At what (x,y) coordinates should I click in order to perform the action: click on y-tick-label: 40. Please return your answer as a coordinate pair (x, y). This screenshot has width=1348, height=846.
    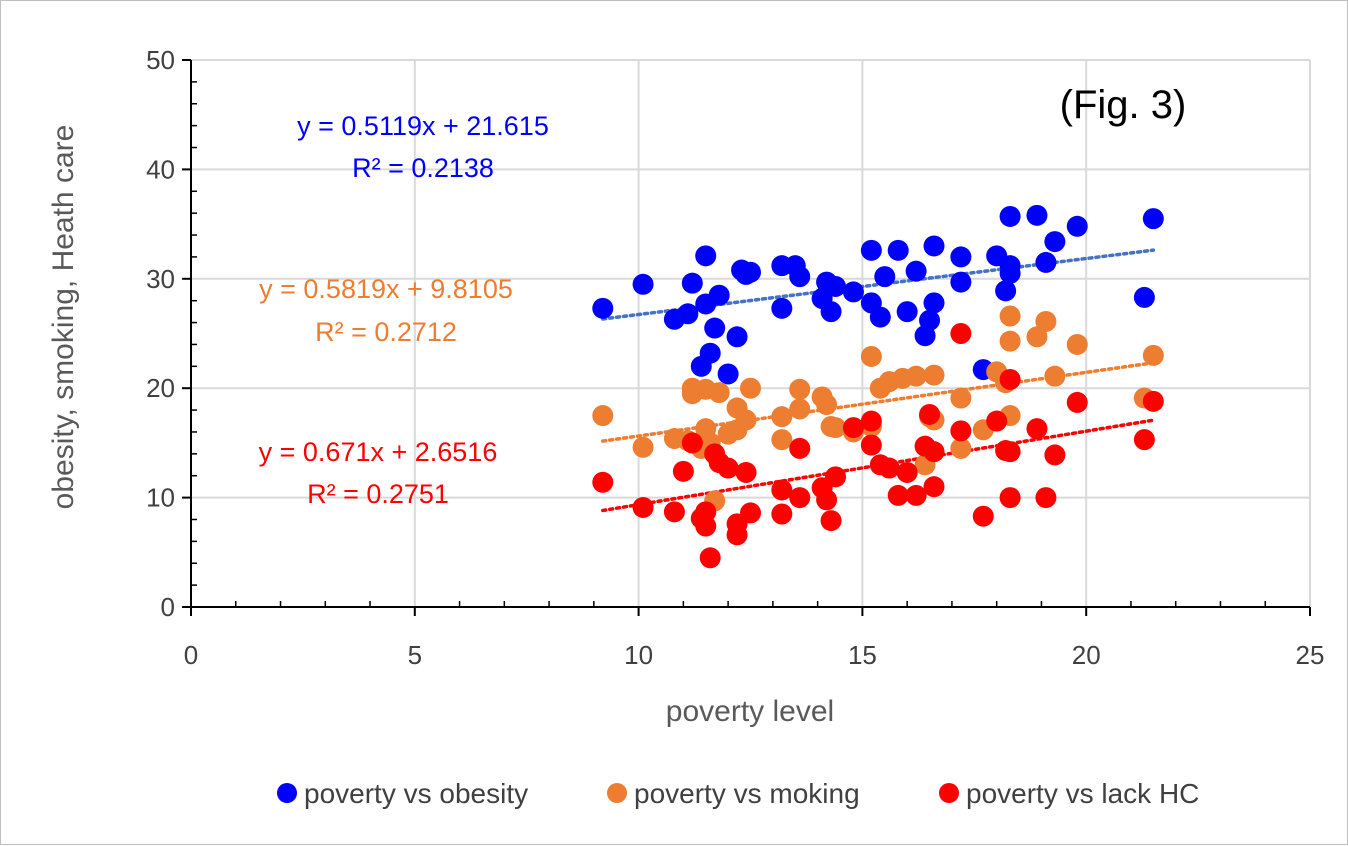
    Looking at the image, I should click on (160, 169).